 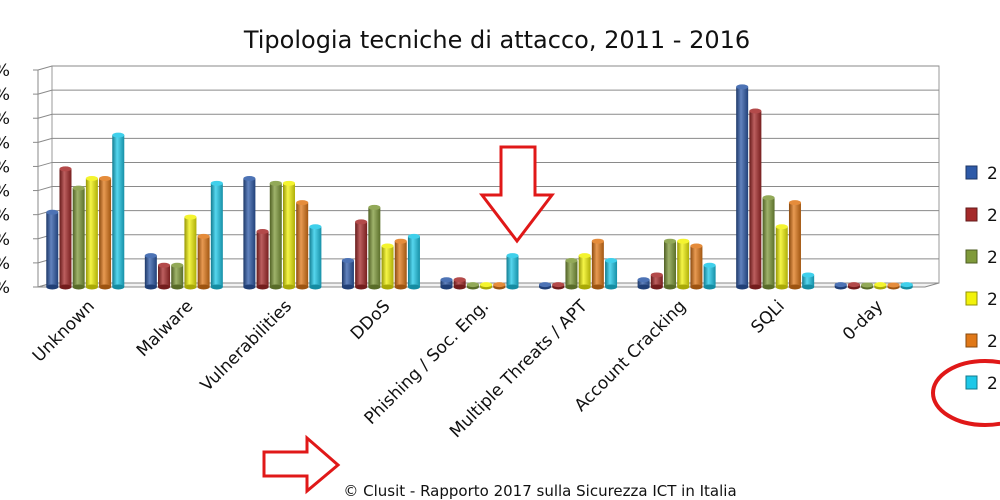 I want to click on down-arrow-annotation, so click(x=517, y=194).